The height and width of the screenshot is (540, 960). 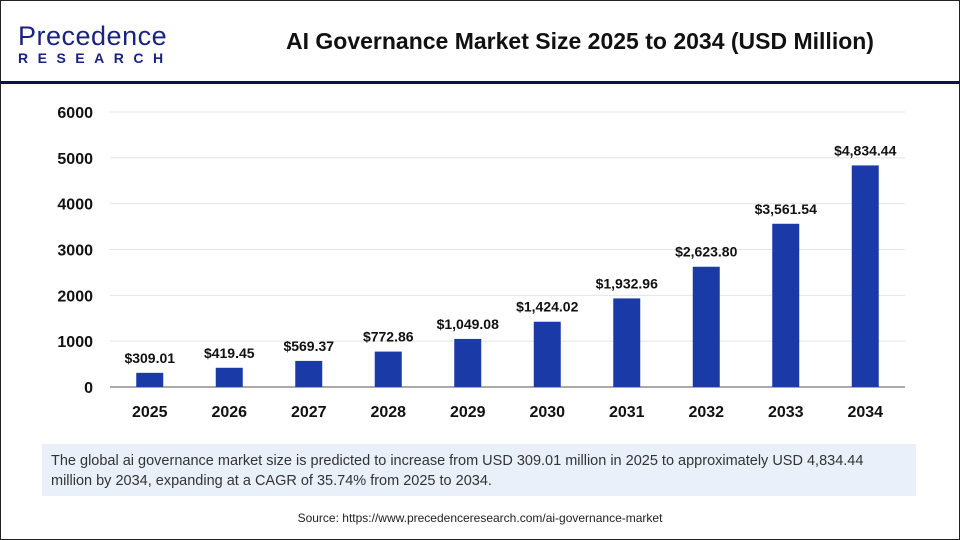 What do you see at coordinates (75, 159) in the screenshot?
I see `y-tick-label: 5000` at bounding box center [75, 159].